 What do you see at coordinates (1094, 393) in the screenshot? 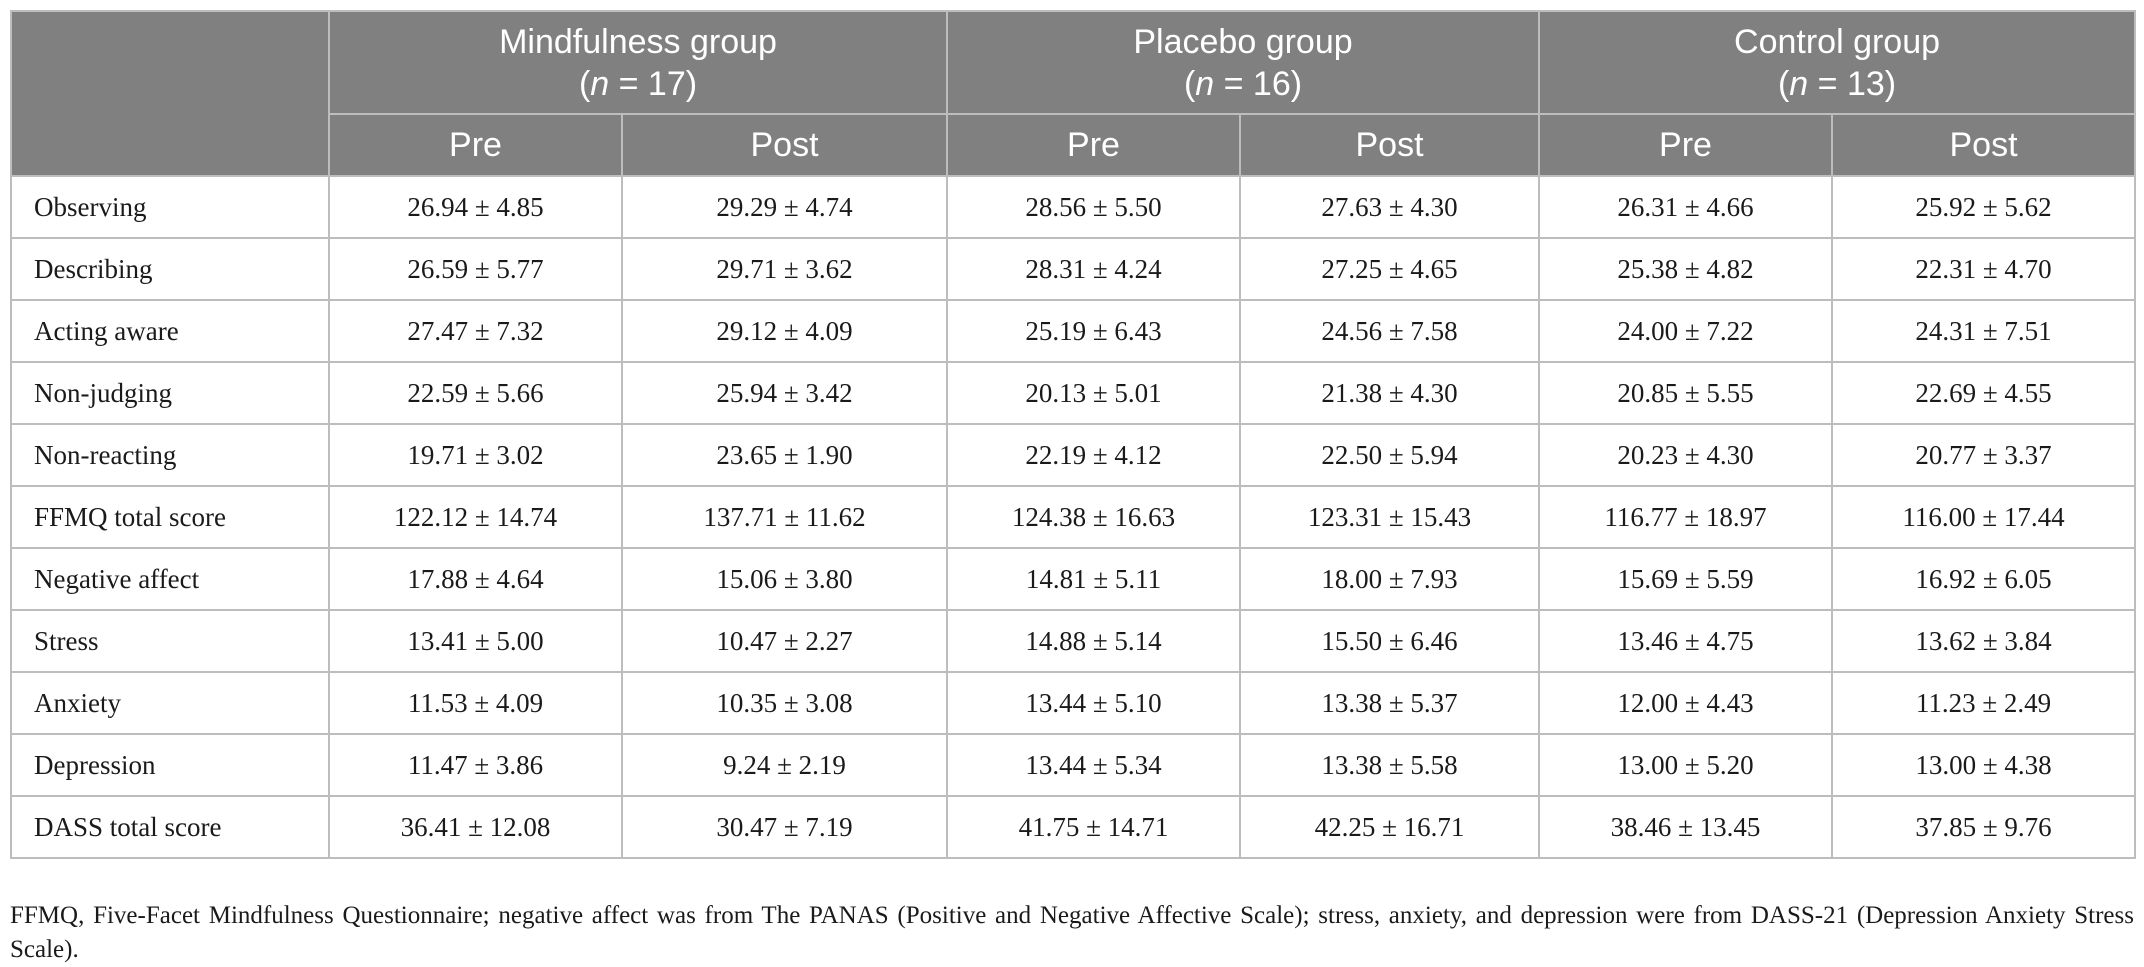
I see `table-cell: 20.13 ± 5.01` at bounding box center [1094, 393].